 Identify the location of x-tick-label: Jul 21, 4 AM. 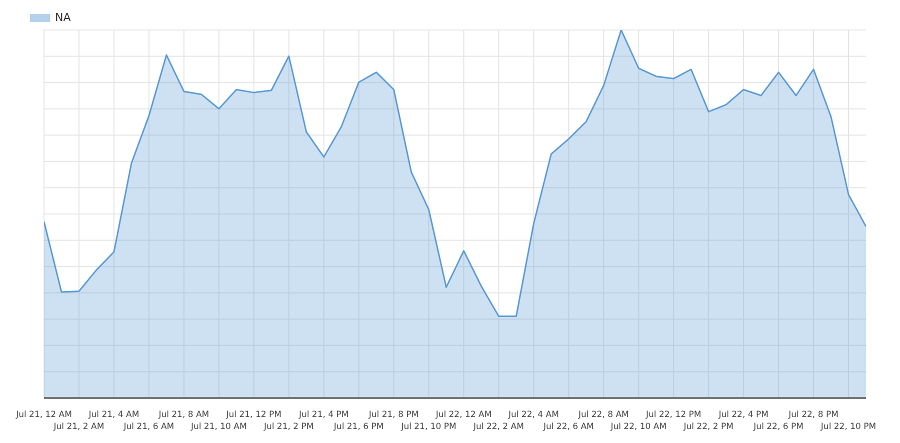
(114, 415).